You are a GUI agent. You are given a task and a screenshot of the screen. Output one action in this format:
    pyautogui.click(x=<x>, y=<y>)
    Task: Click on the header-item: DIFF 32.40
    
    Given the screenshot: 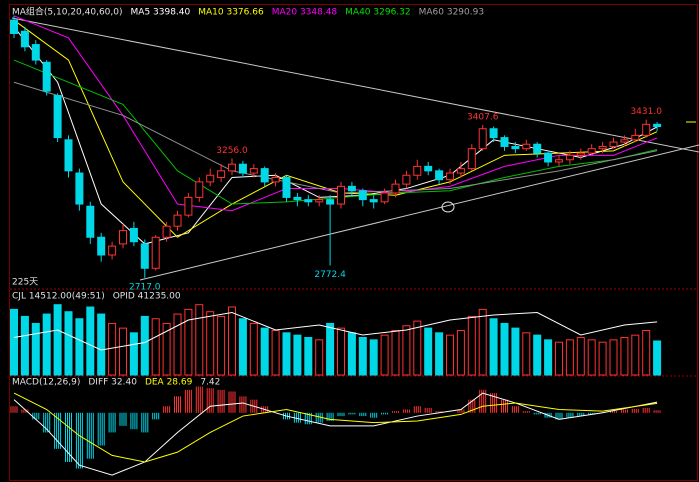 What is the action you would take?
    pyautogui.click(x=112, y=383)
    